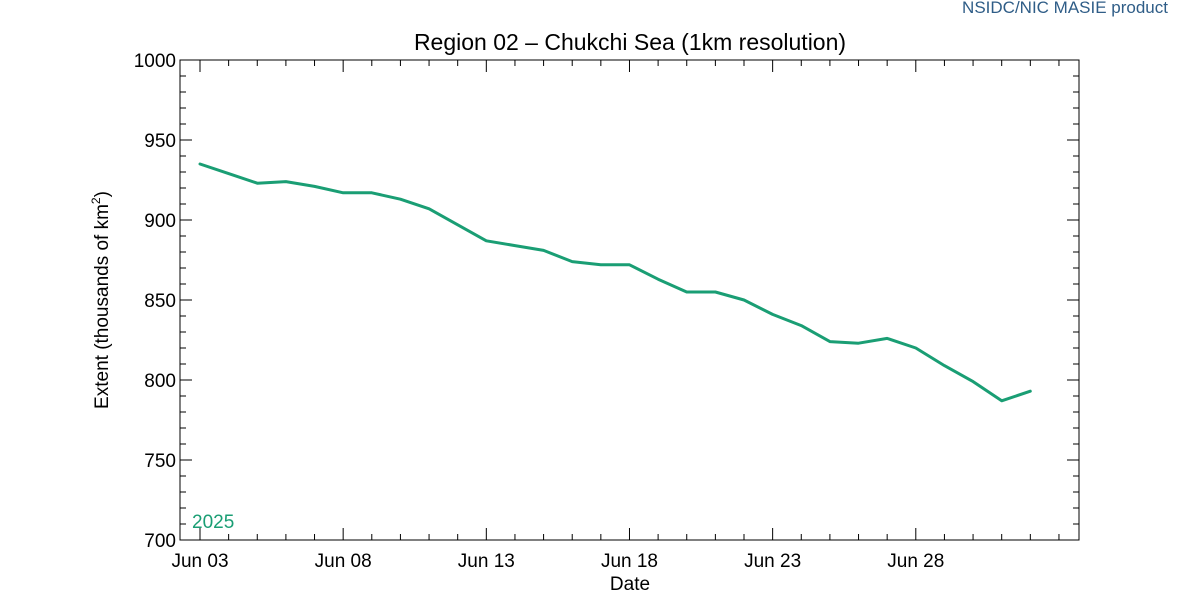 Image resolution: width=1200 pixels, height=600 pixels. I want to click on x-tick-label: Jun 23, so click(772, 561).